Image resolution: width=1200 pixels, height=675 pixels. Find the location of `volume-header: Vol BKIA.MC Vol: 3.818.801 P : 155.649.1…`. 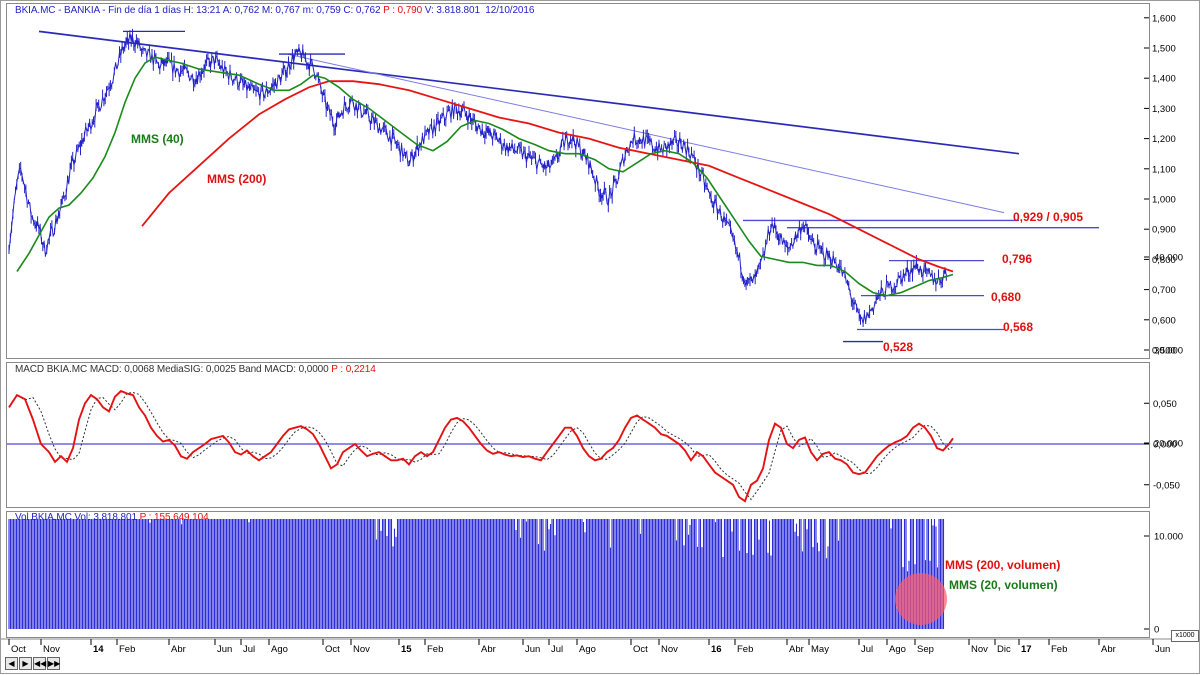

volume-header: Vol BKIA.MC Vol: 3.818.801 P : 155.649.1… is located at coordinates (112, 517).